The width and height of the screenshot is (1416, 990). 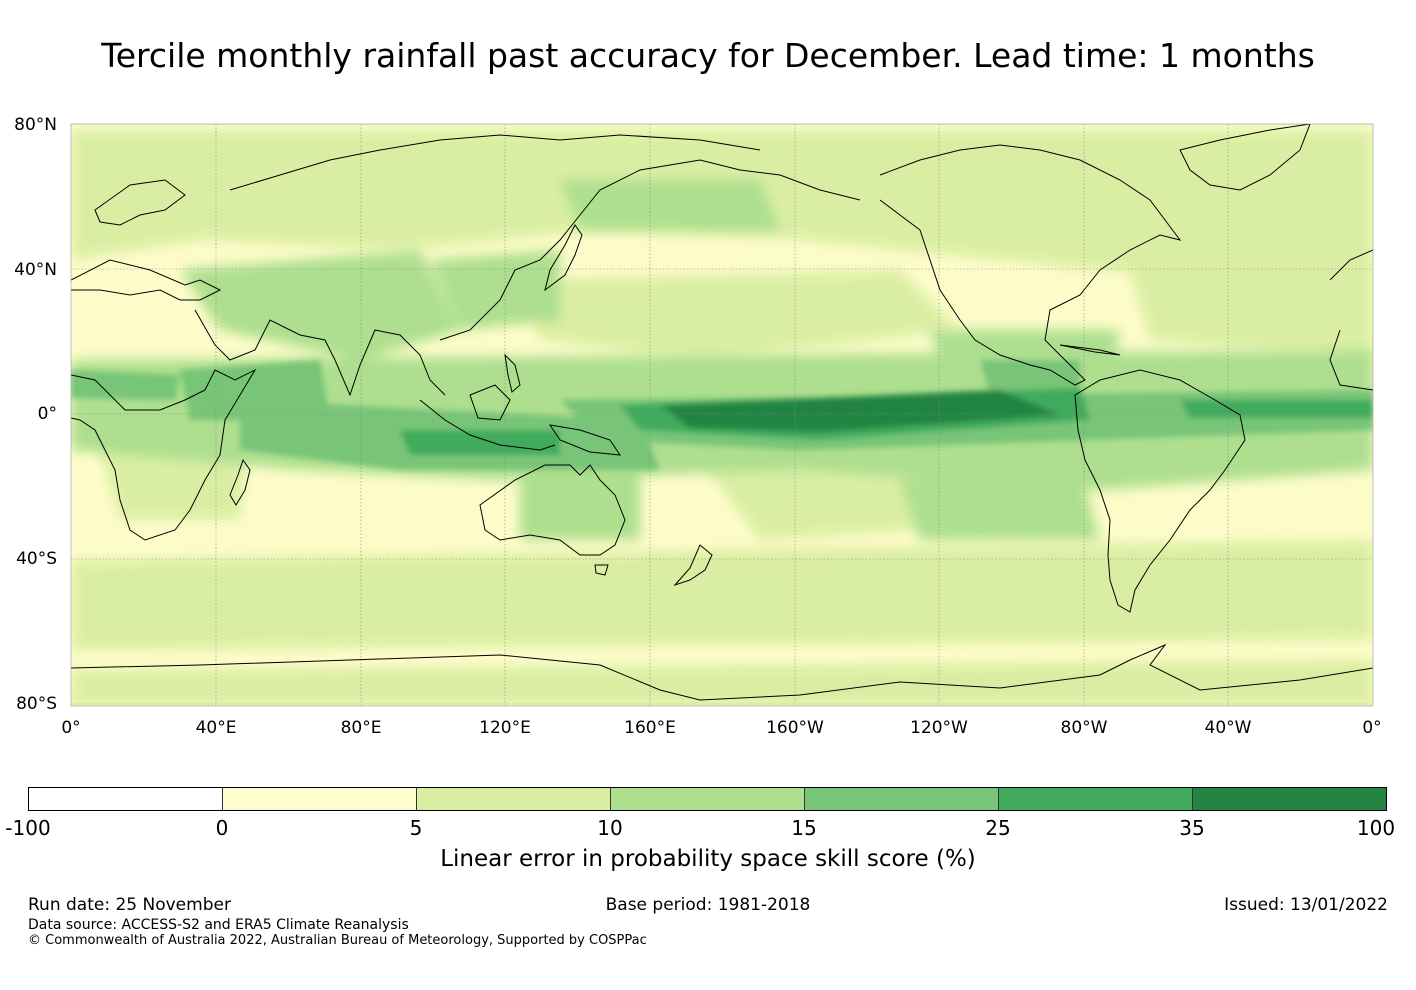 I want to click on coastline-philippines, so click(x=512, y=373).